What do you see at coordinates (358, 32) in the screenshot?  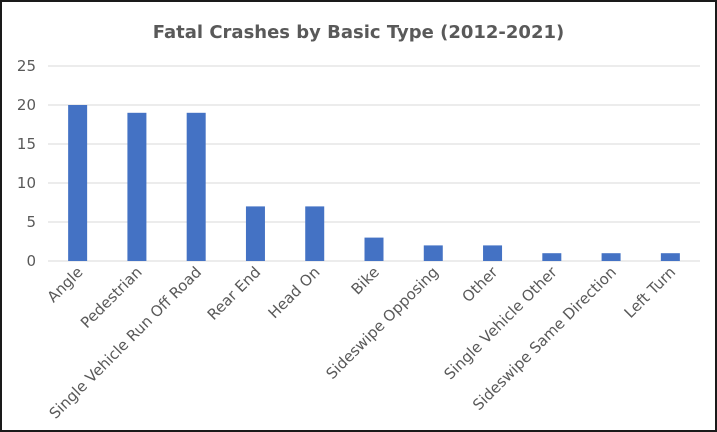 I see `chart-title: Fatal Crashes by Basic Type (2012-2021)` at bounding box center [358, 32].